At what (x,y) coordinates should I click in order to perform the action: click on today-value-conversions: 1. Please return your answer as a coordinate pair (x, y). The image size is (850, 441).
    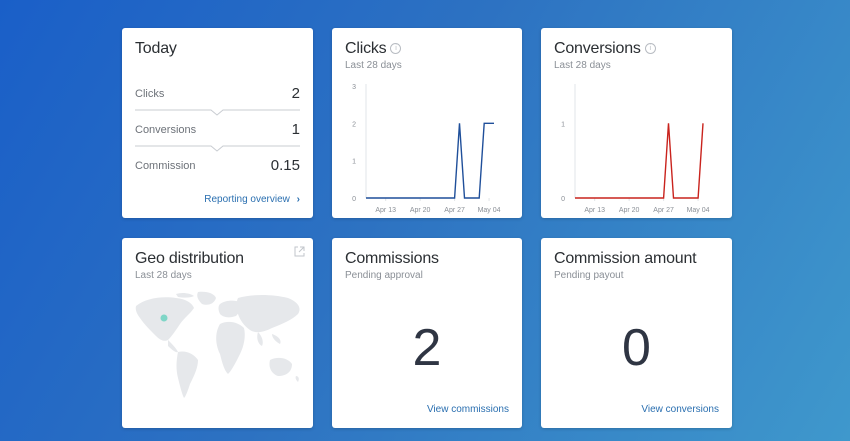
    Looking at the image, I should click on (295, 129).